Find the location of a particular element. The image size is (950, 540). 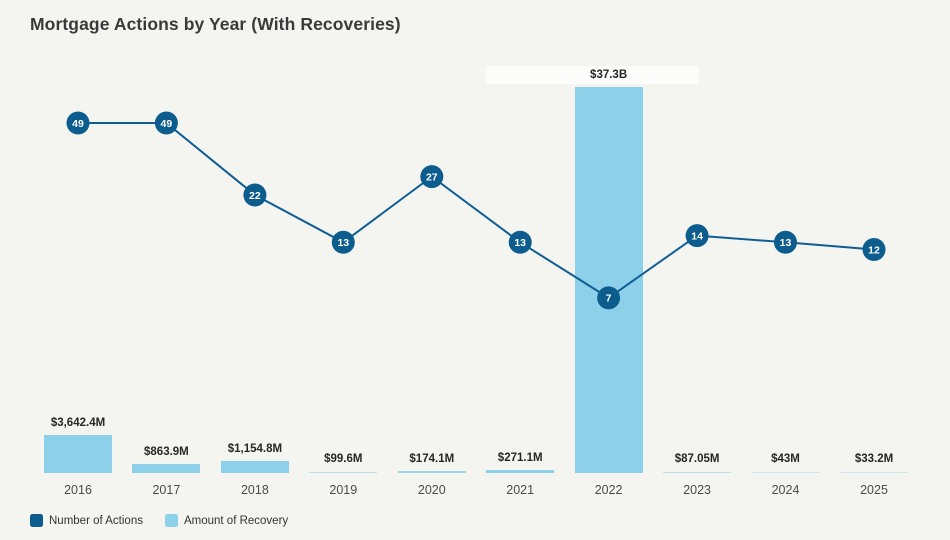

legend-item-amount-of-recovery: Amount of Recovery is located at coordinates (226, 520).